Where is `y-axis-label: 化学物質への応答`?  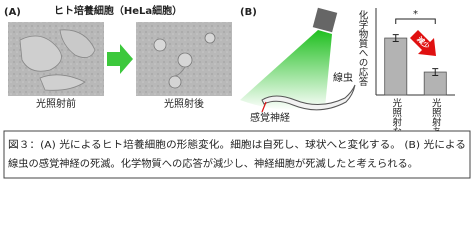 y-axis-label: 化学物質への応答 is located at coordinates (363, 48).